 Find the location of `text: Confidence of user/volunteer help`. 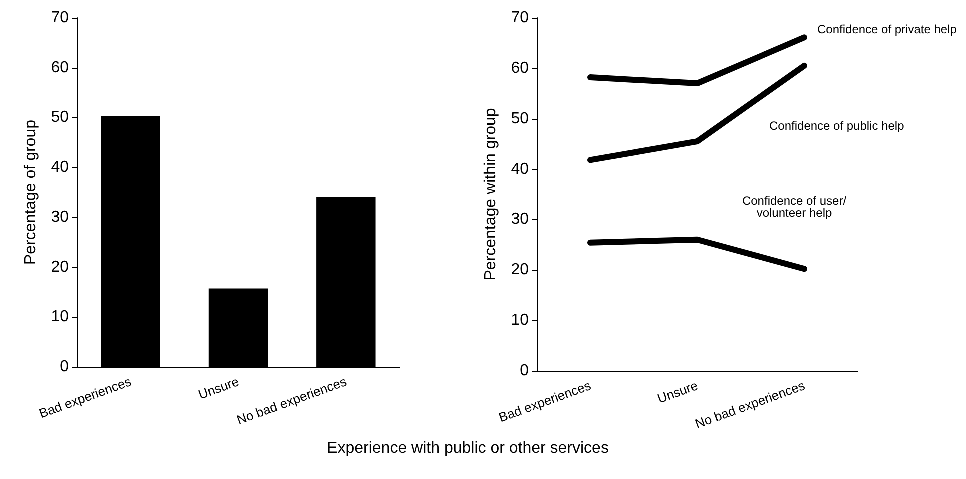

text: Confidence of user/volunteer help is located at coordinates (795, 207).